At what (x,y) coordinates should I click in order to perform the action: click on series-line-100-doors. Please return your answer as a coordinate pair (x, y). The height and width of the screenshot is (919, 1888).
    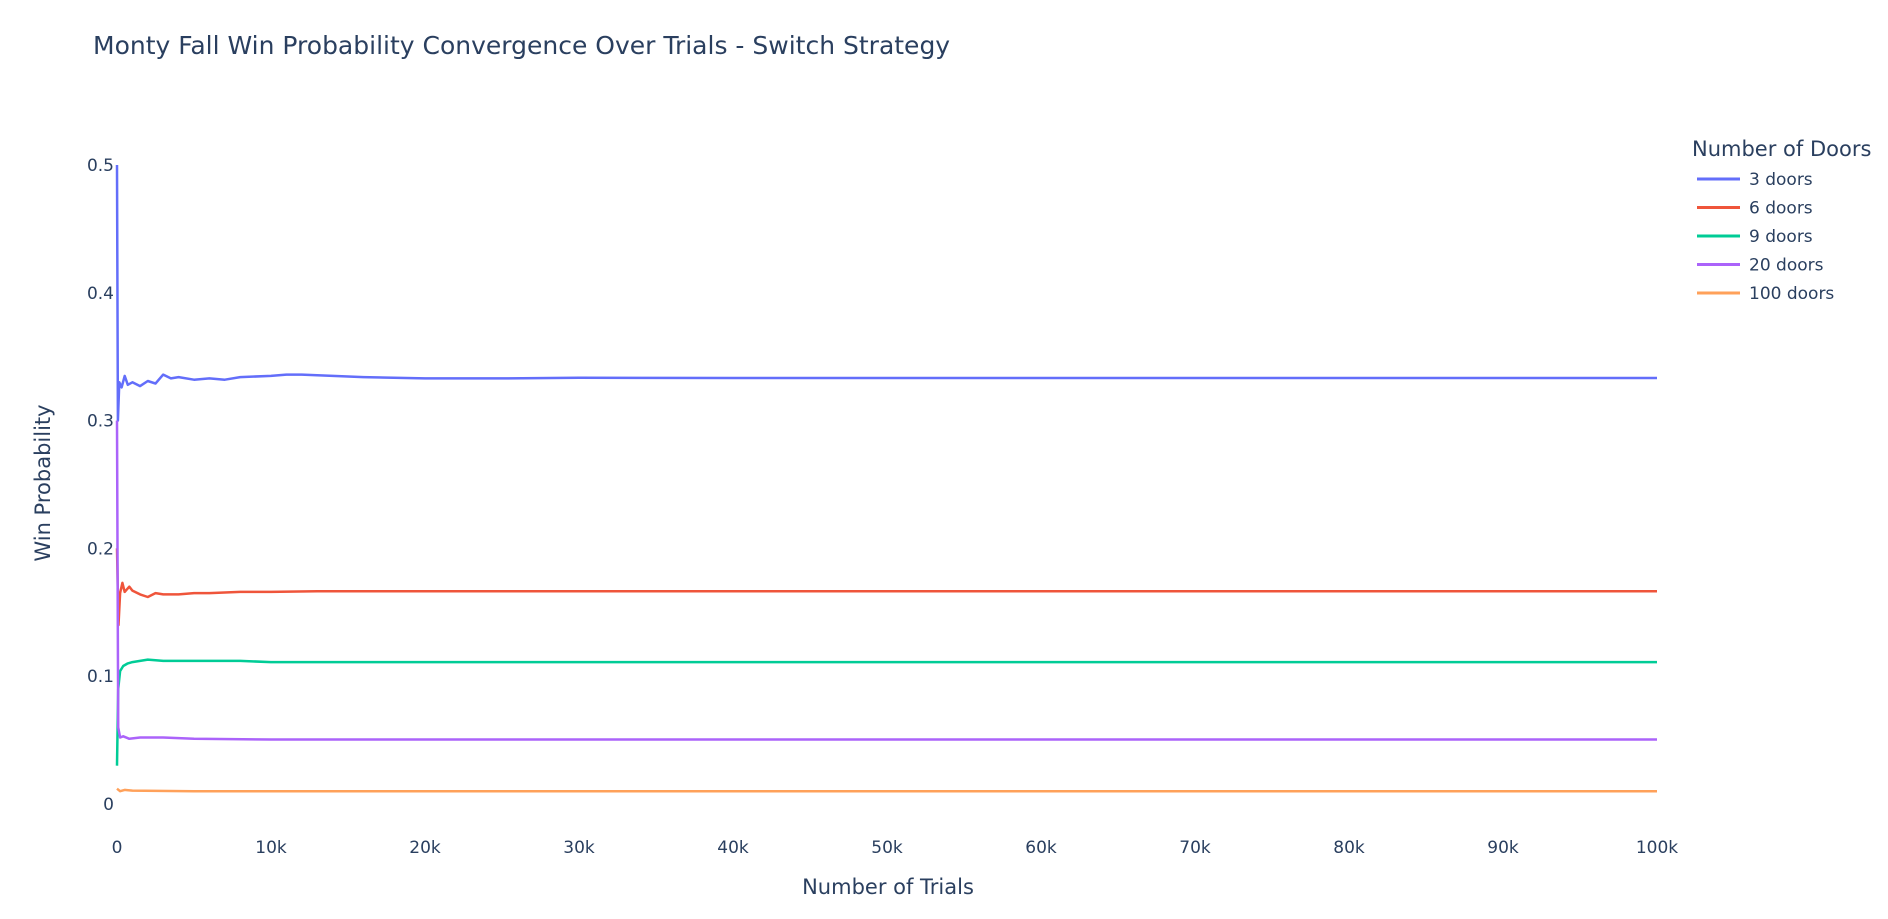
    Looking at the image, I should click on (886, 790).